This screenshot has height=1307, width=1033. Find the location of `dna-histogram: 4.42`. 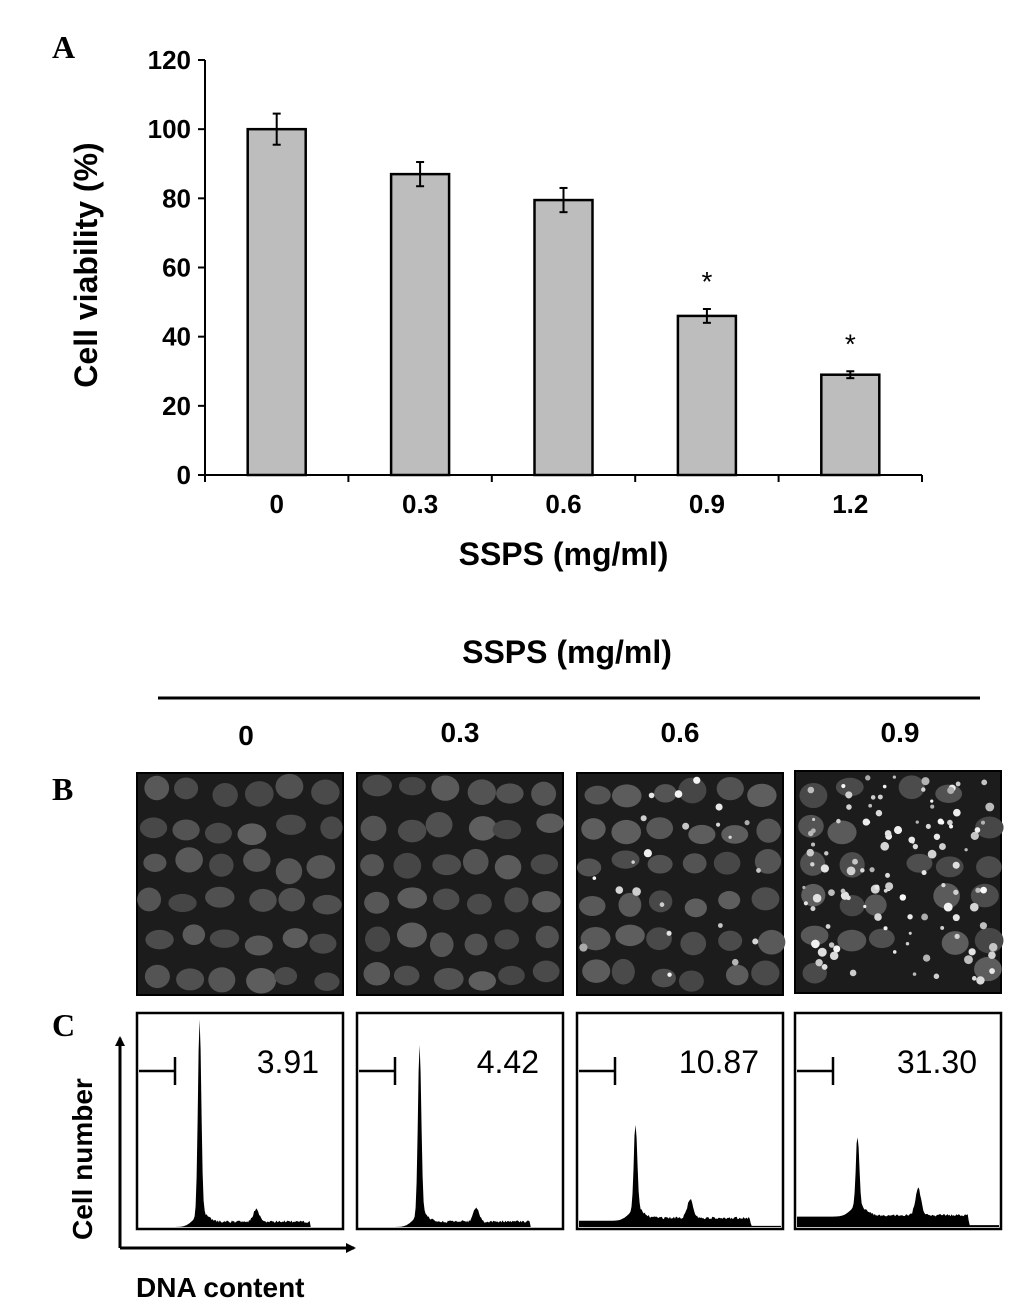

dna-histogram: 4.42 is located at coordinates (460, 1121).